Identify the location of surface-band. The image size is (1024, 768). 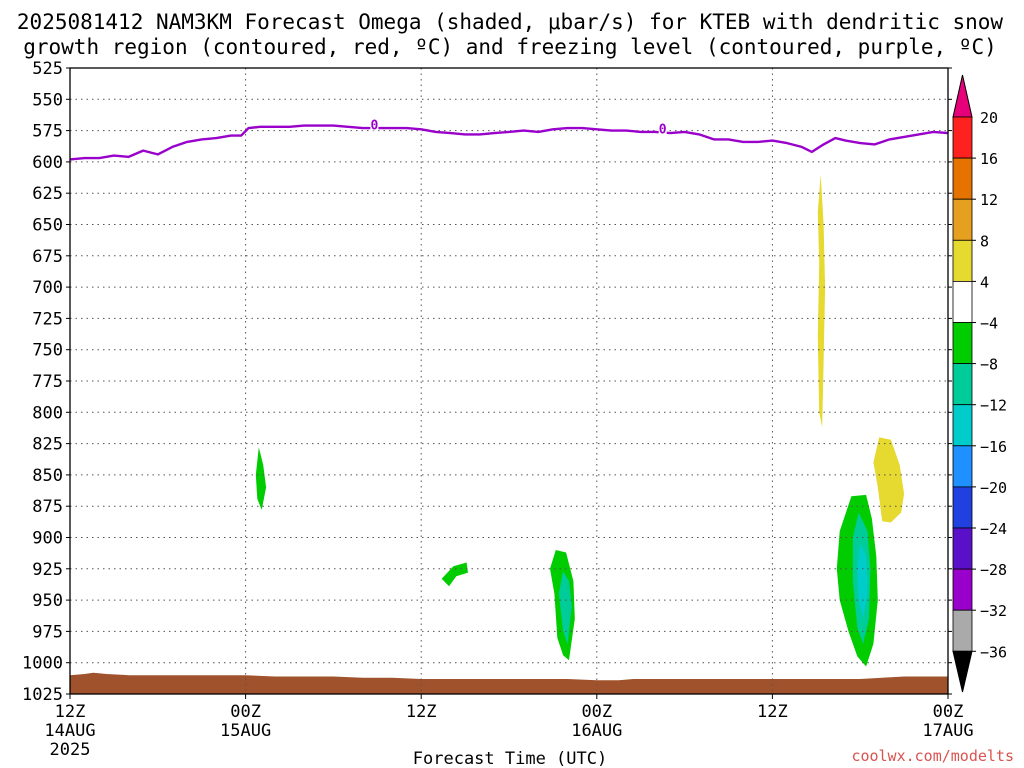
(509, 683).